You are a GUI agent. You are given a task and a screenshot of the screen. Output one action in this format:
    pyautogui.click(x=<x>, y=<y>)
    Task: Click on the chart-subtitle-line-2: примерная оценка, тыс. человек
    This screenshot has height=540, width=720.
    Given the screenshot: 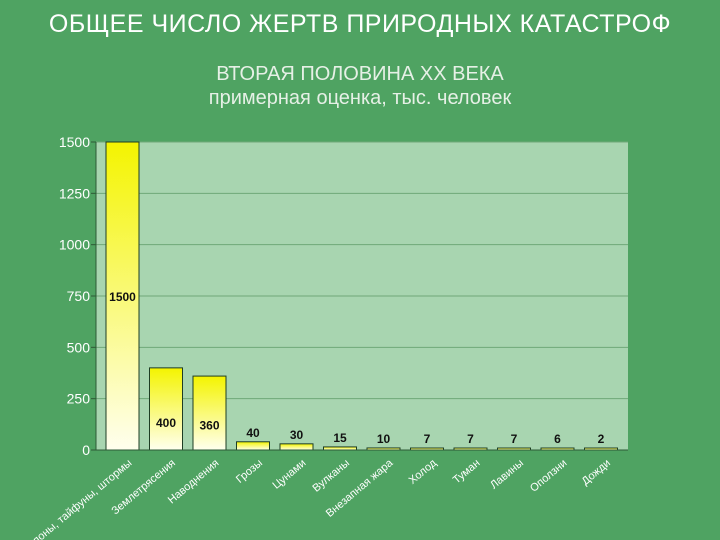 What is the action you would take?
    pyautogui.click(x=360, y=98)
    